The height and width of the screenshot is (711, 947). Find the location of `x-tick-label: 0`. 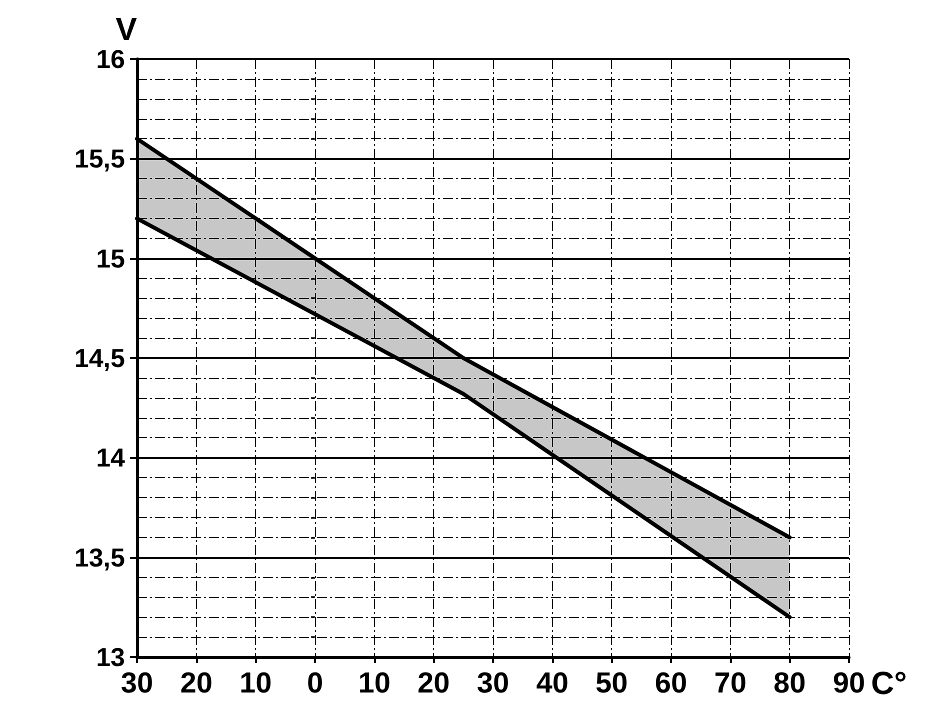

x-tick-label: 0 is located at coordinates (315, 684).